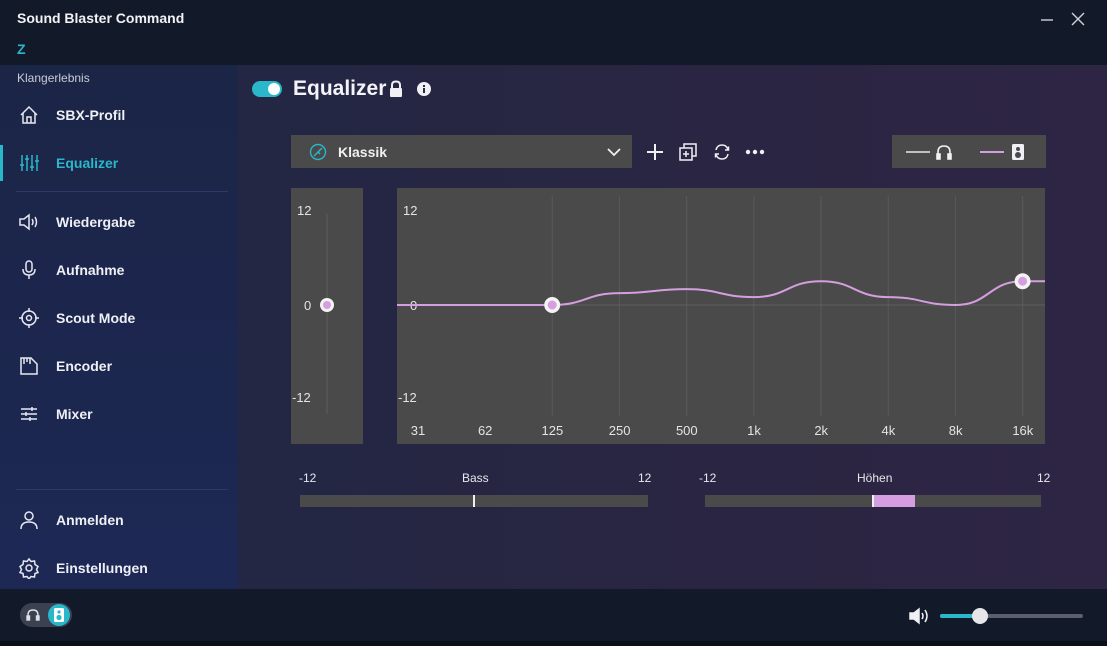 The image size is (1107, 646). I want to click on sidebar-item-scout-mode: Scout Mode, so click(119, 318).